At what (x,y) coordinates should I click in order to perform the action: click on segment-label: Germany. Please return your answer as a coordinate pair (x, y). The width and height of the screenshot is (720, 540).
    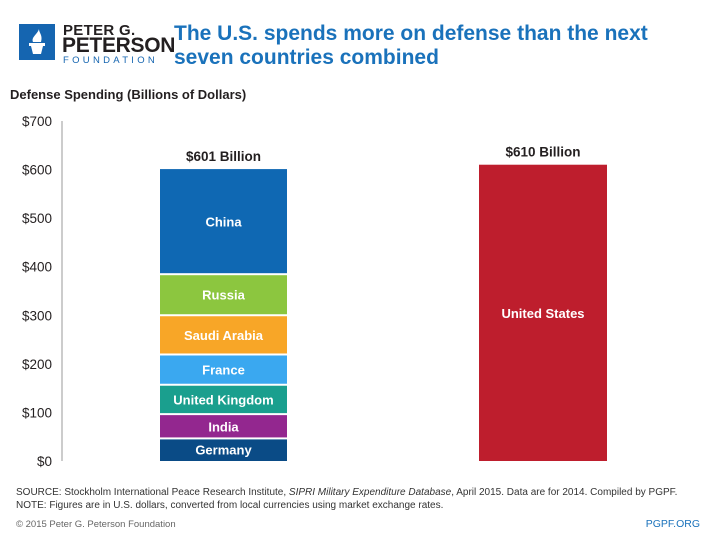
    Looking at the image, I should click on (223, 450).